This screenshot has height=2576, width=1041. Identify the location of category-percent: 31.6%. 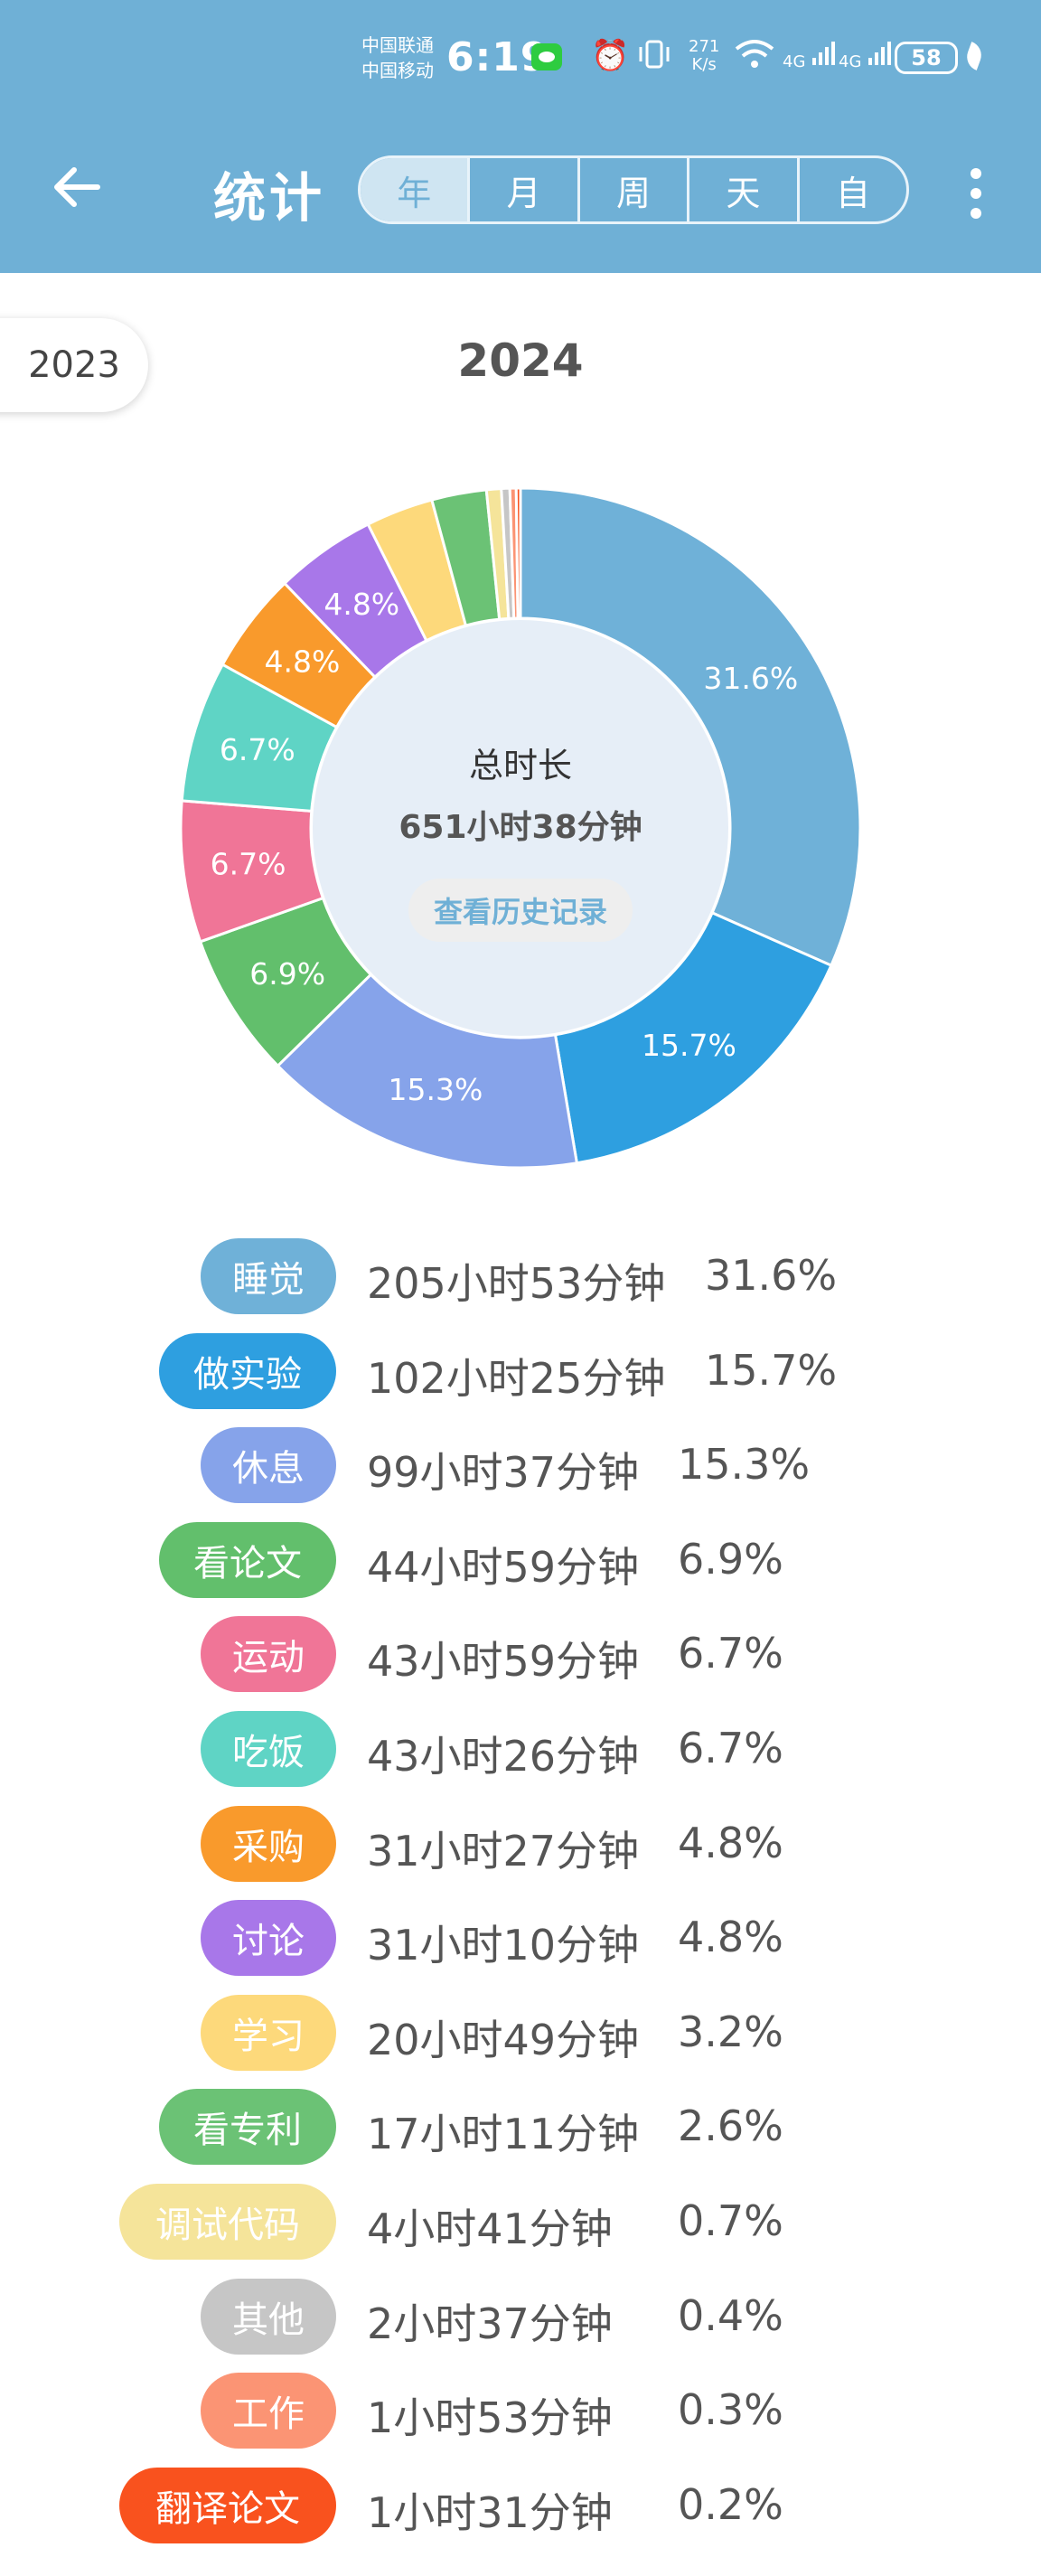
(772, 1276).